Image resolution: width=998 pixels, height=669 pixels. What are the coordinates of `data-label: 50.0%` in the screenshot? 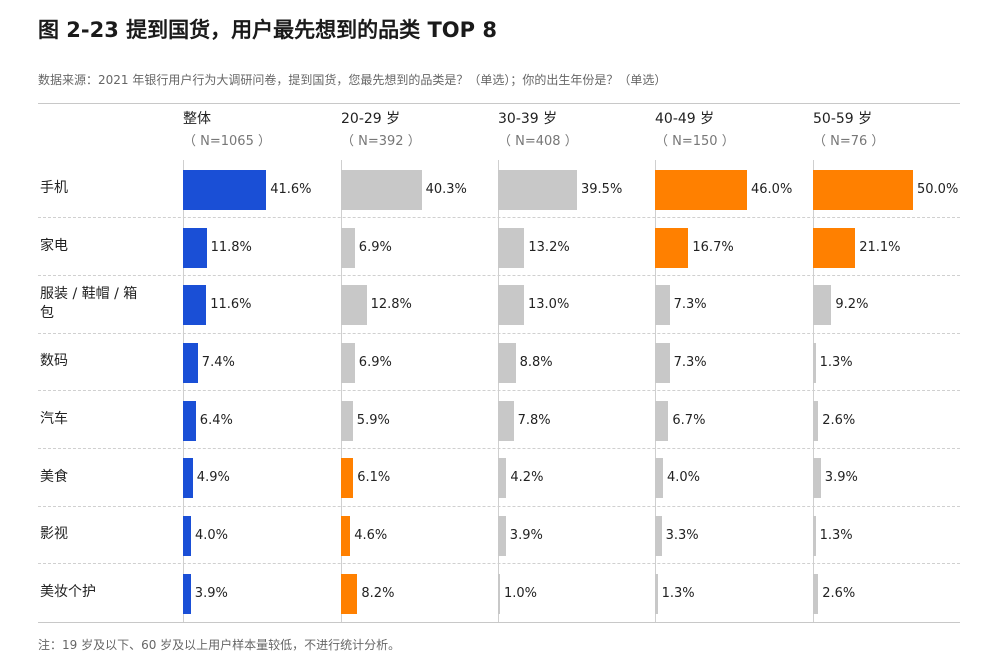 It's located at (938, 189).